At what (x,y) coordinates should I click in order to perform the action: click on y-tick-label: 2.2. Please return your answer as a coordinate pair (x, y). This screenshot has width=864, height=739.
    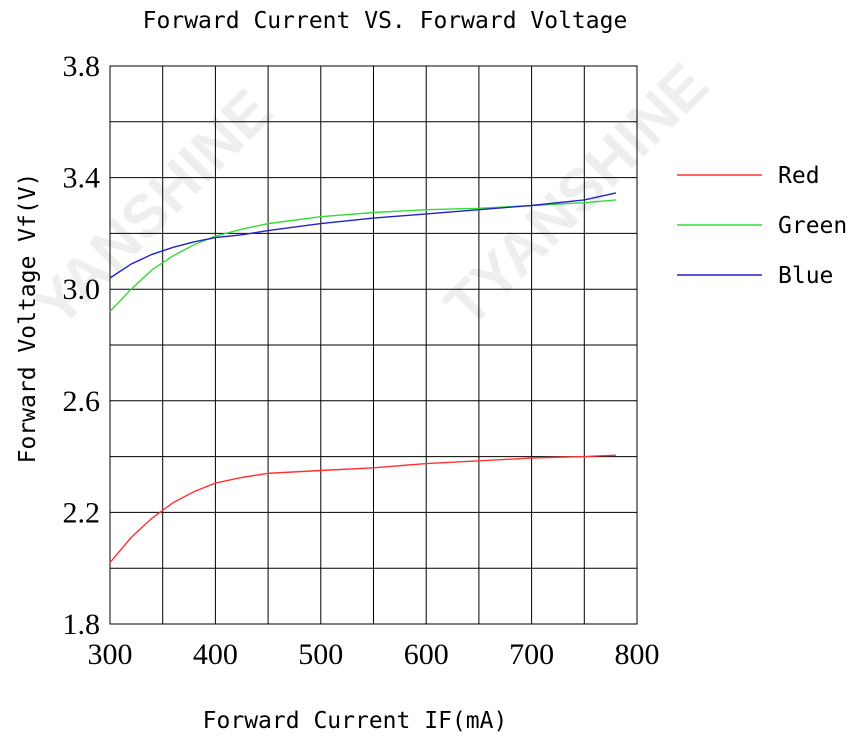
    Looking at the image, I should click on (82, 512).